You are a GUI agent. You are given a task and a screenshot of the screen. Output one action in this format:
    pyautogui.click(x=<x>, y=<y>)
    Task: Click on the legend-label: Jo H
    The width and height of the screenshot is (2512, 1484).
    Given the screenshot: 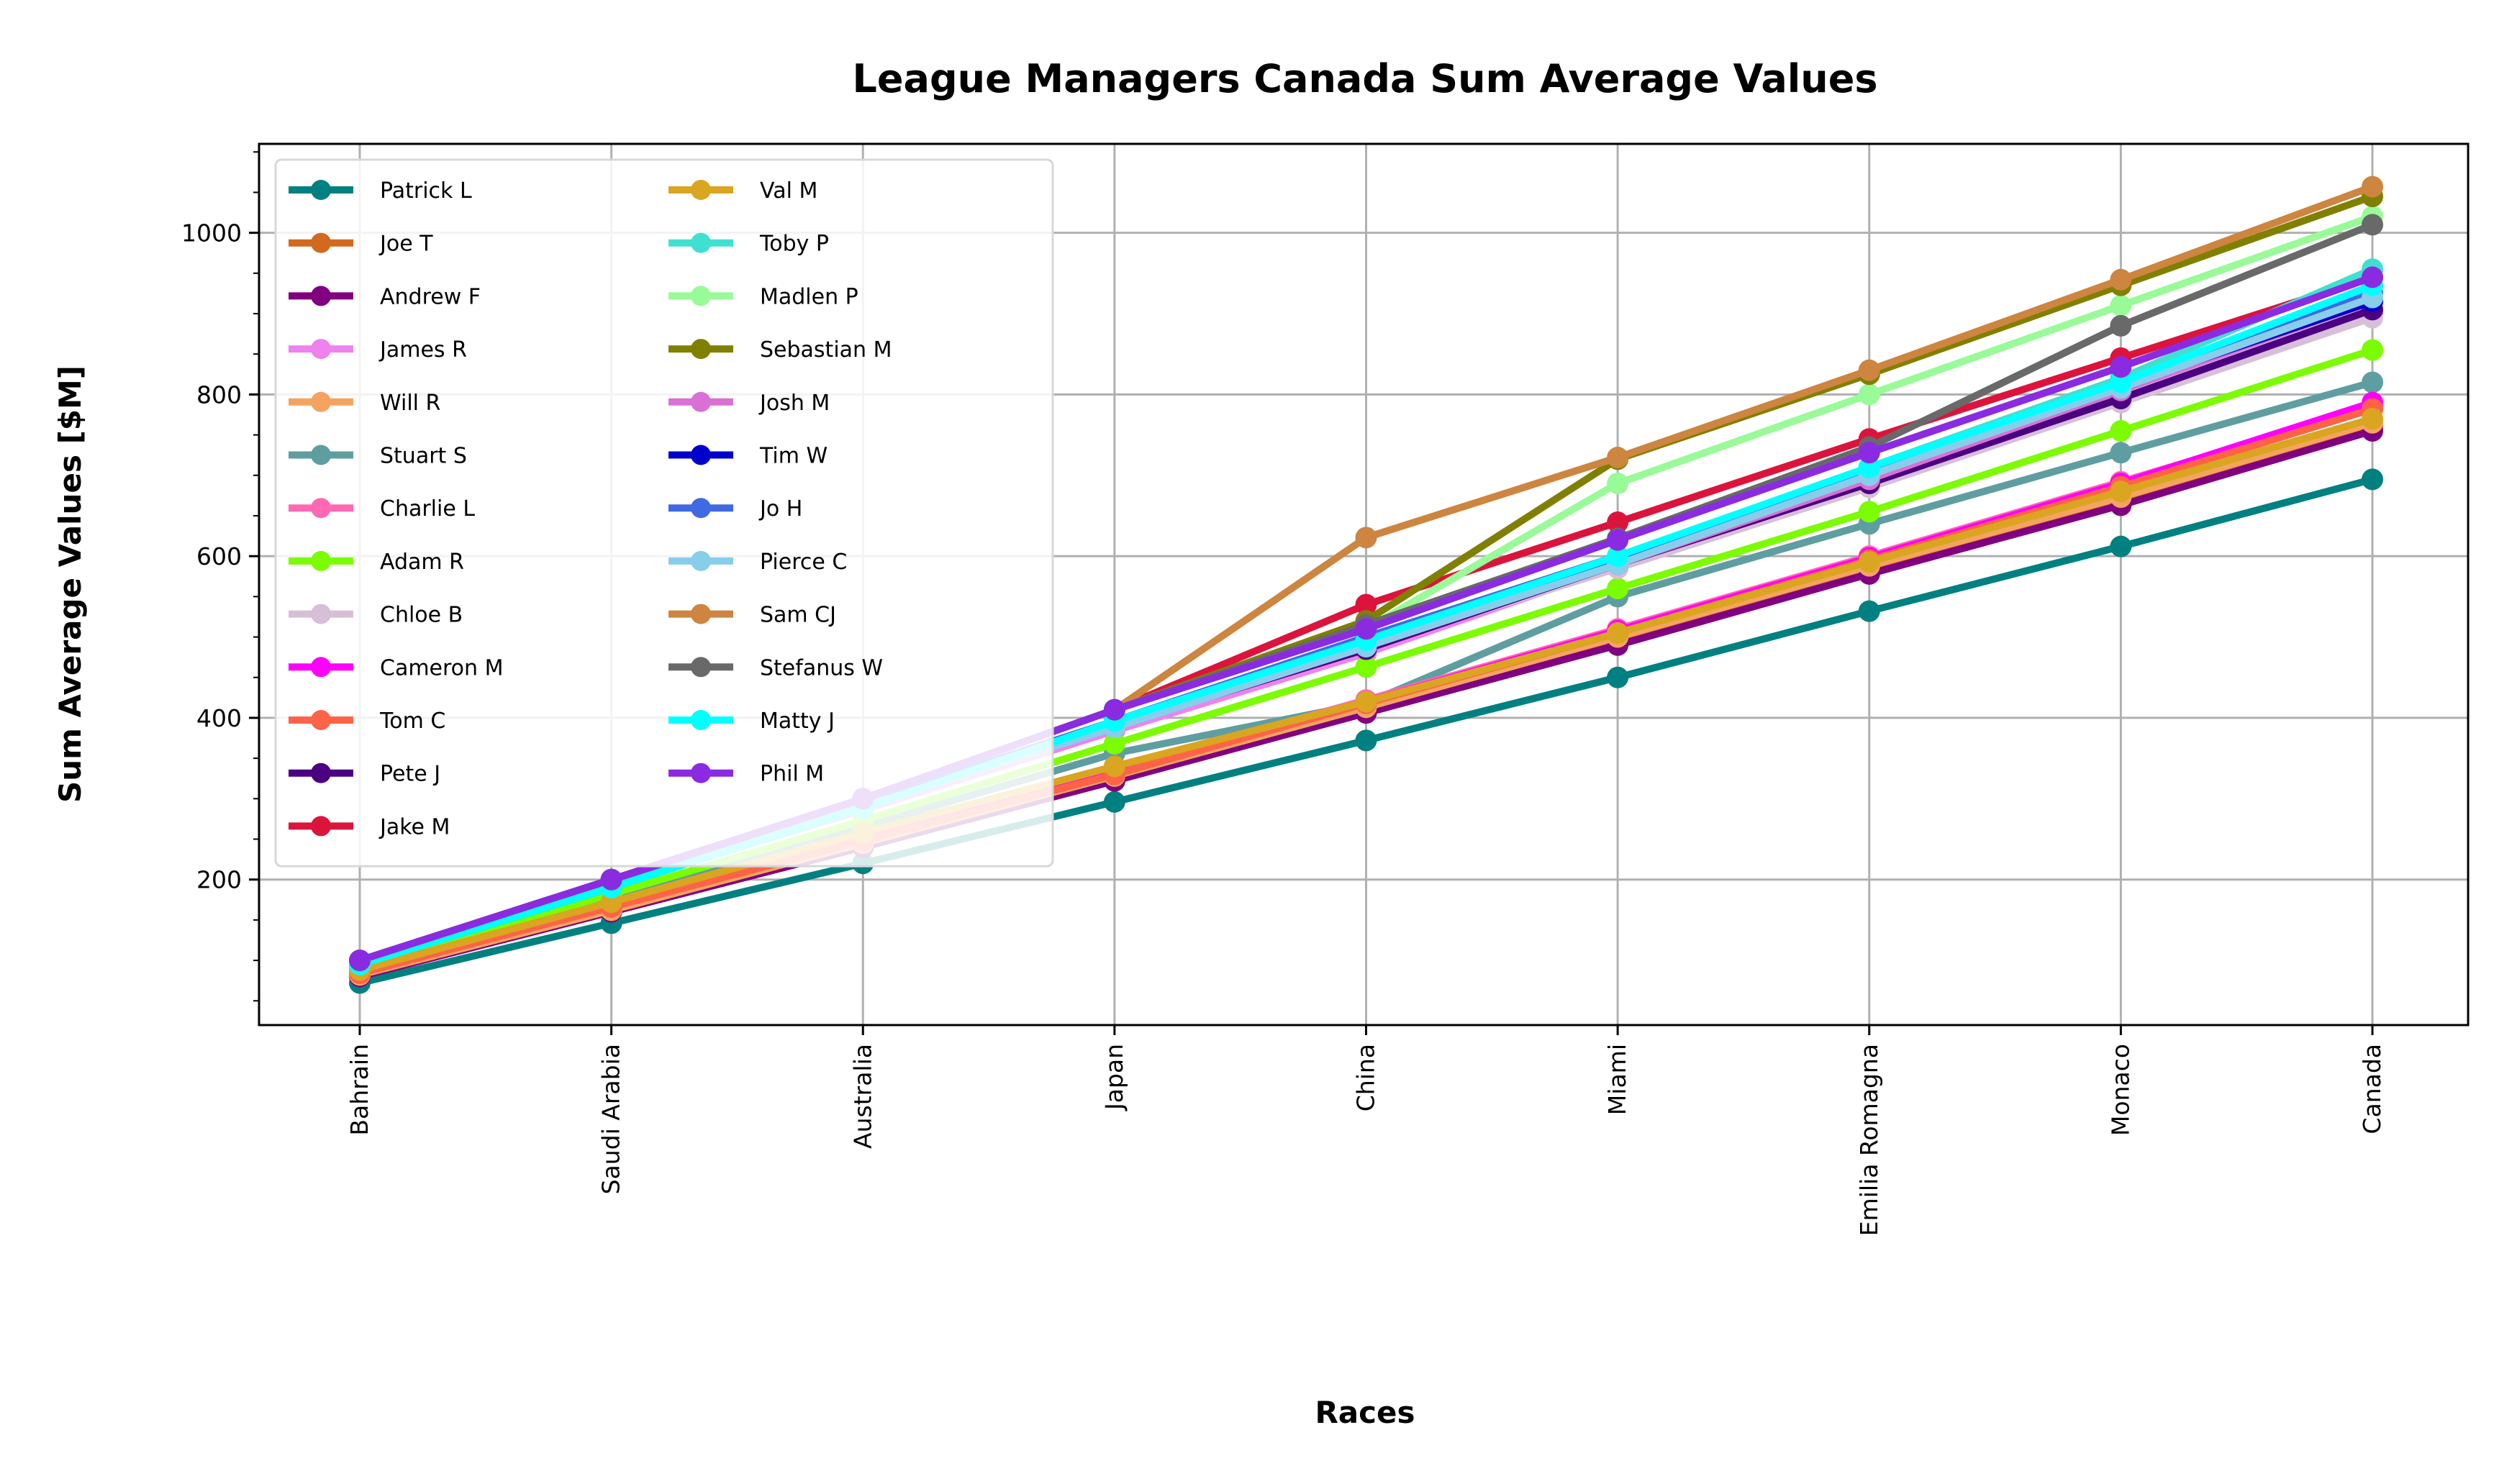 What is the action you would take?
    pyautogui.click(x=780, y=509)
    